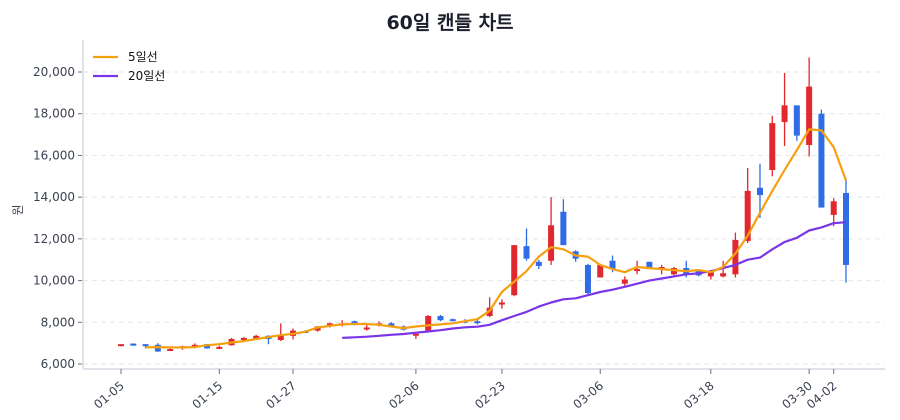 The width and height of the screenshot is (900, 420). I want to click on legend-ma20-label: 20일선, so click(146, 76).